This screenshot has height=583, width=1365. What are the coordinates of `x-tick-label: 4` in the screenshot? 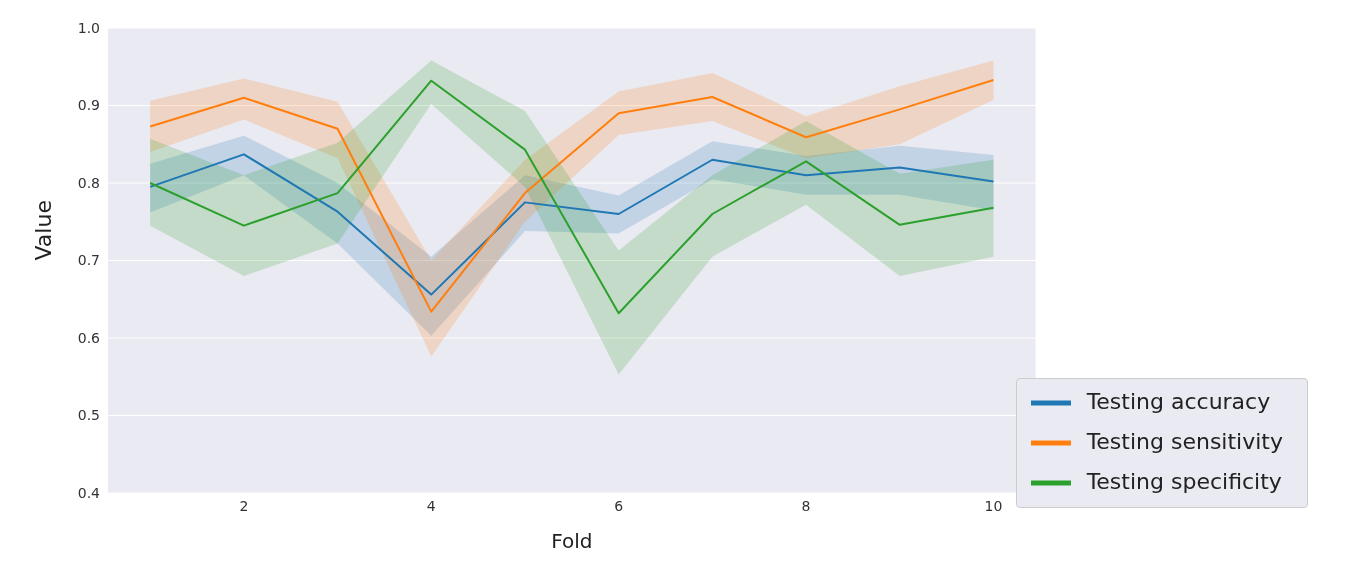 It's located at (431, 505).